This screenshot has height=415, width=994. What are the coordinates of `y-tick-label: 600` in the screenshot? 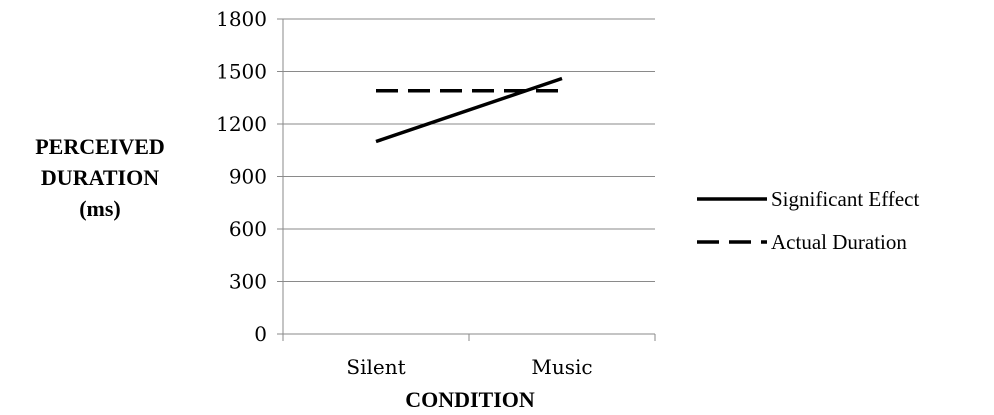 It's located at (248, 229).